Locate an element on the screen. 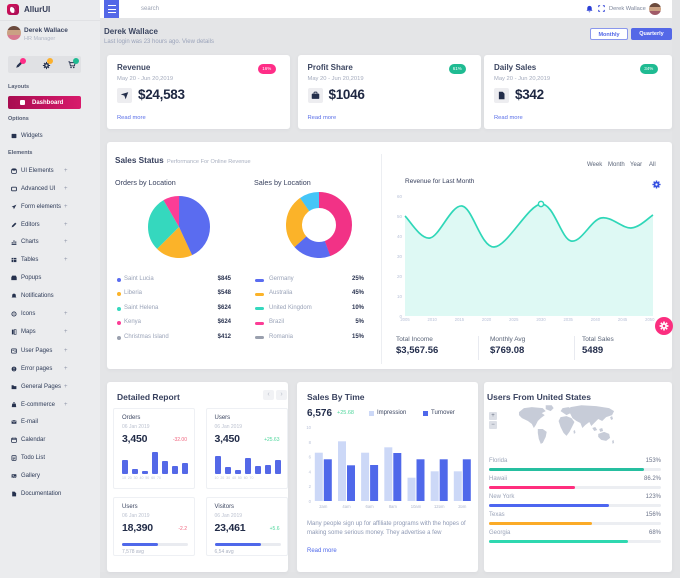  svg-text: 2025 is located at coordinates (514, 319).